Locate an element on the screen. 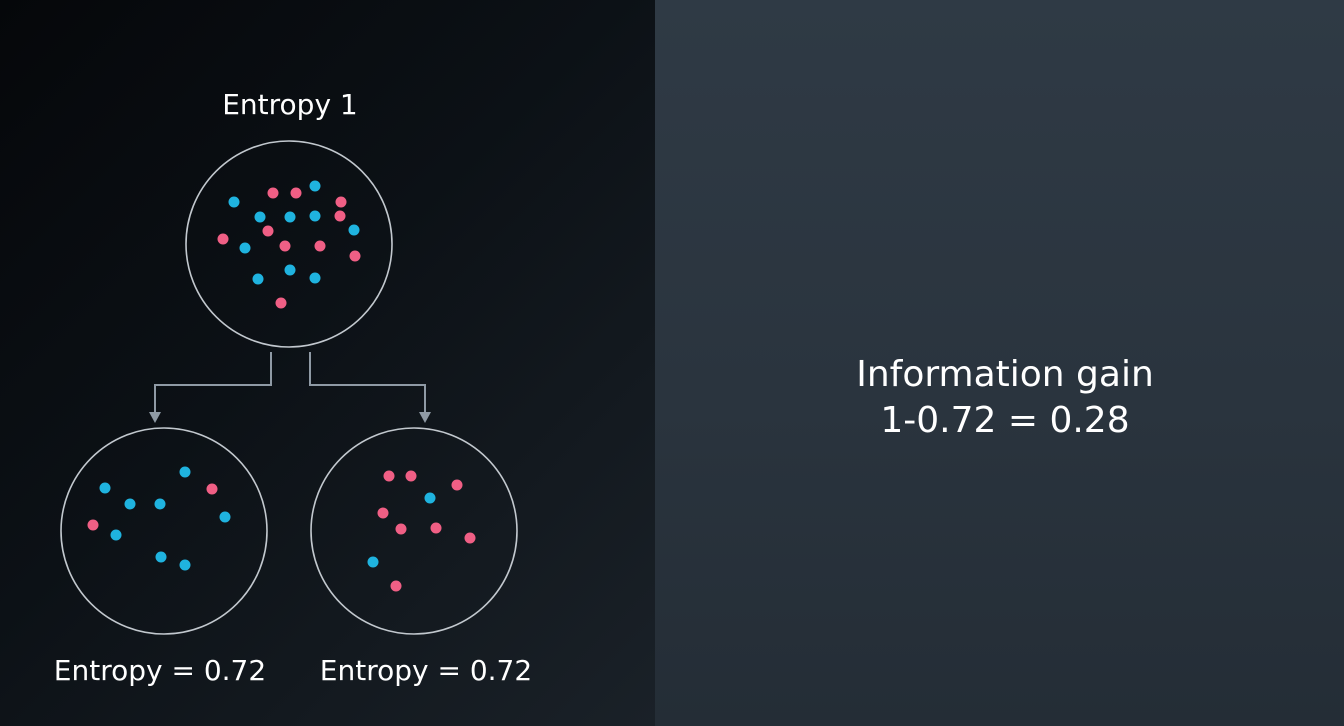 Image resolution: width=1344 pixels, height=726 pixels. left-child-circle is located at coordinates (164, 531).